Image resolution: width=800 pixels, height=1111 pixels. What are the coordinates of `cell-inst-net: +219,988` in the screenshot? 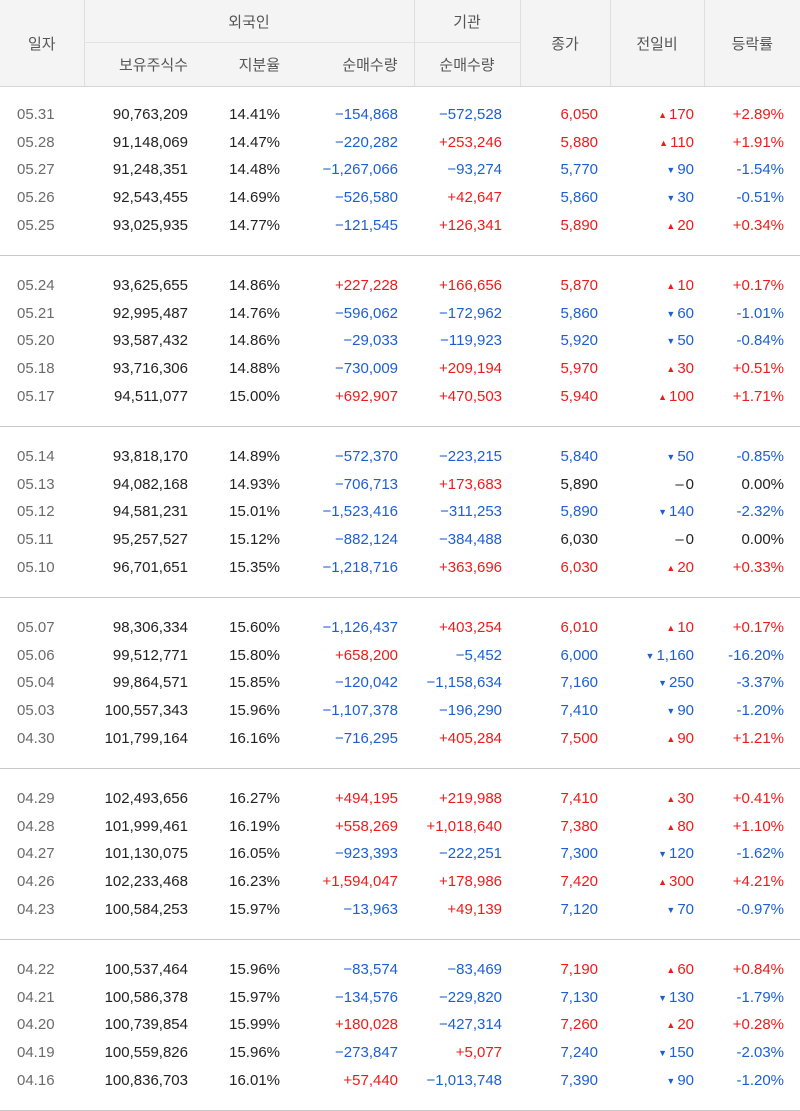 It's located at (471, 799).